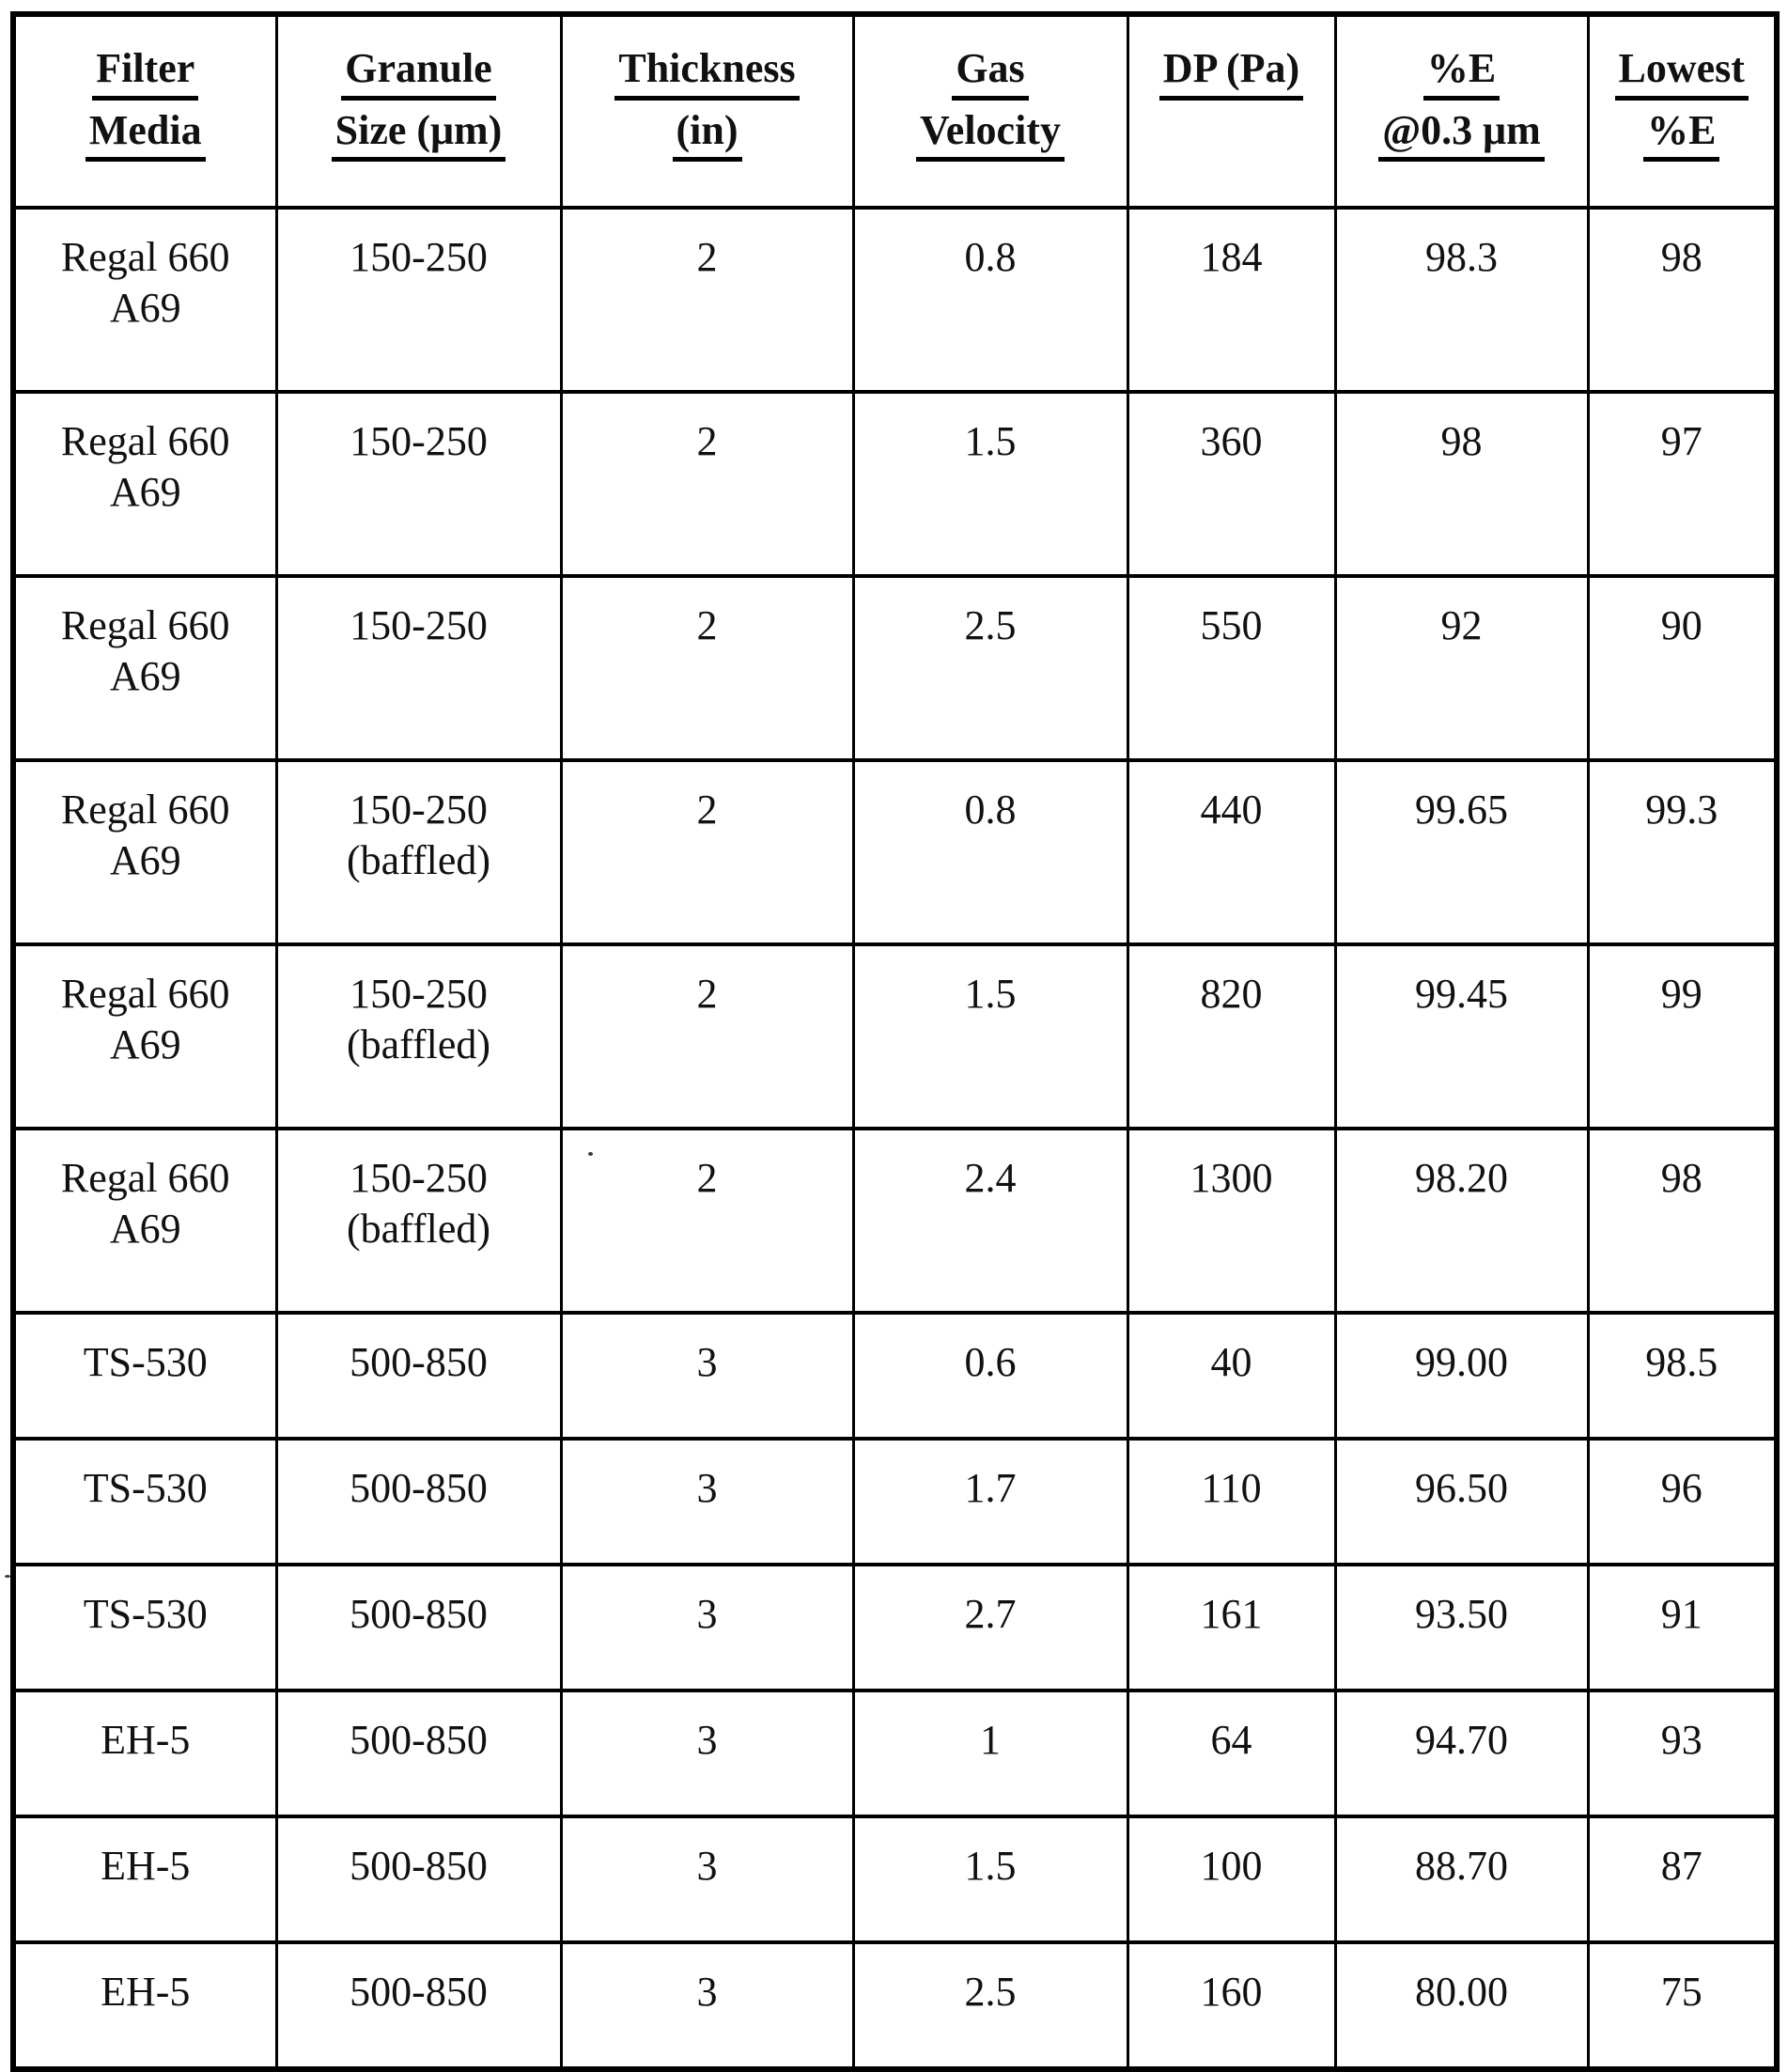 This screenshot has width=1788, height=2072. Describe the element at coordinates (144, 135) in the screenshot. I see `header-label-line: Media` at that location.